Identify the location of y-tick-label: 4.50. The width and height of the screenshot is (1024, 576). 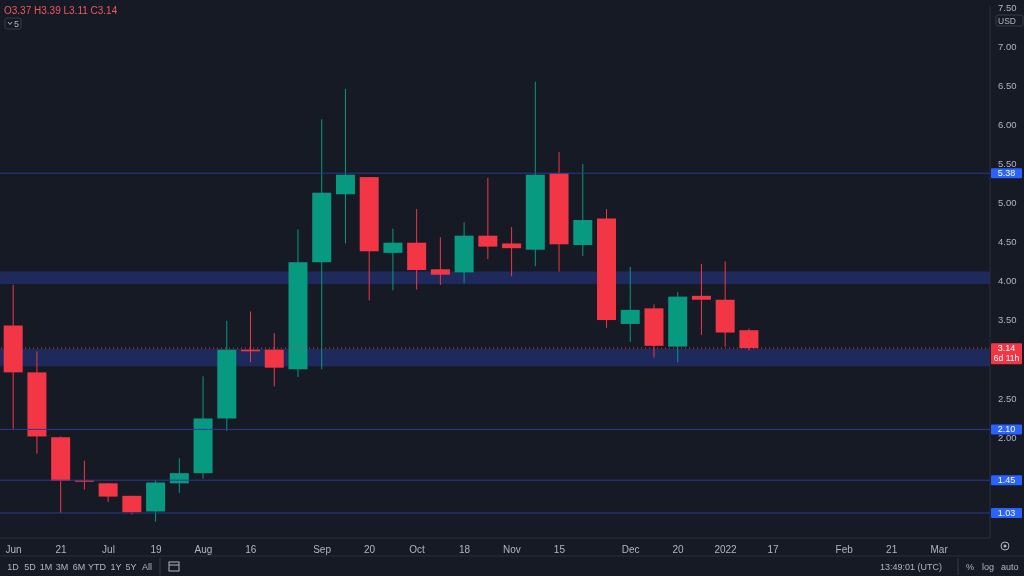
(1007, 242).